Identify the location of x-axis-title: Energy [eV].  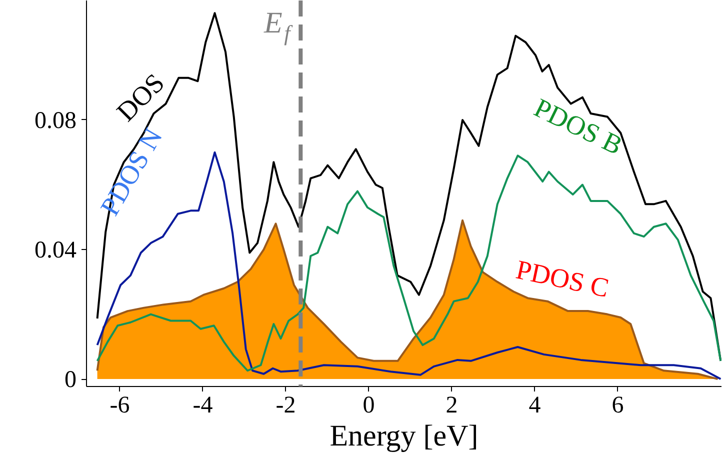
(404, 436).